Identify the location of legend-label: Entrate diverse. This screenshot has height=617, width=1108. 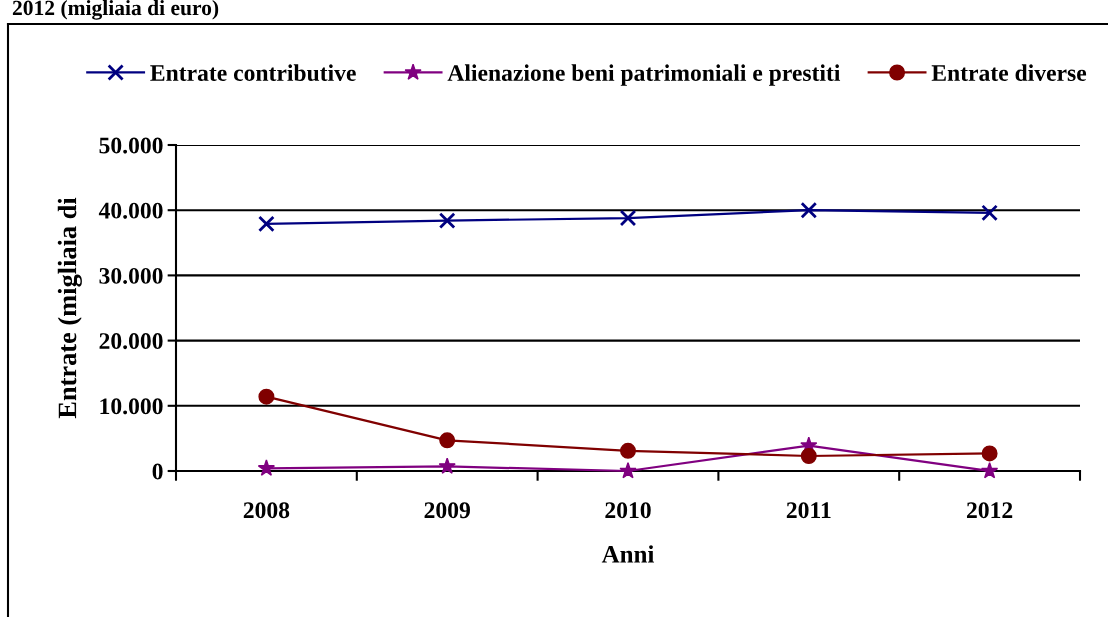
(1009, 72).